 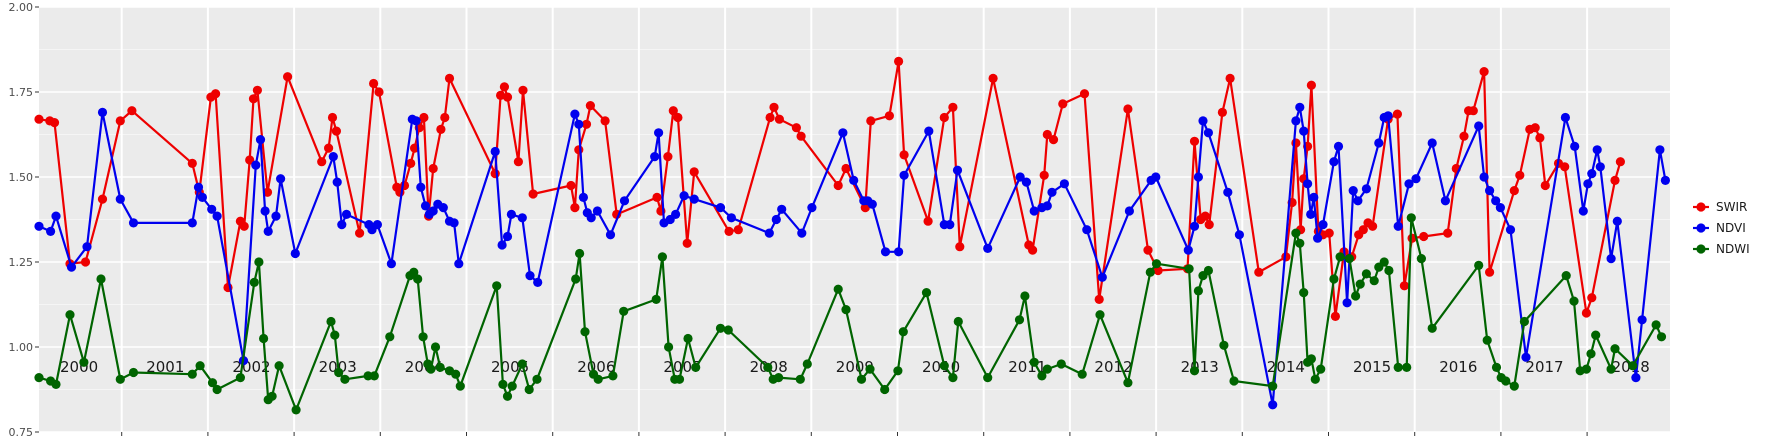 I want to click on legend-key-point, so click(x=1701, y=249).